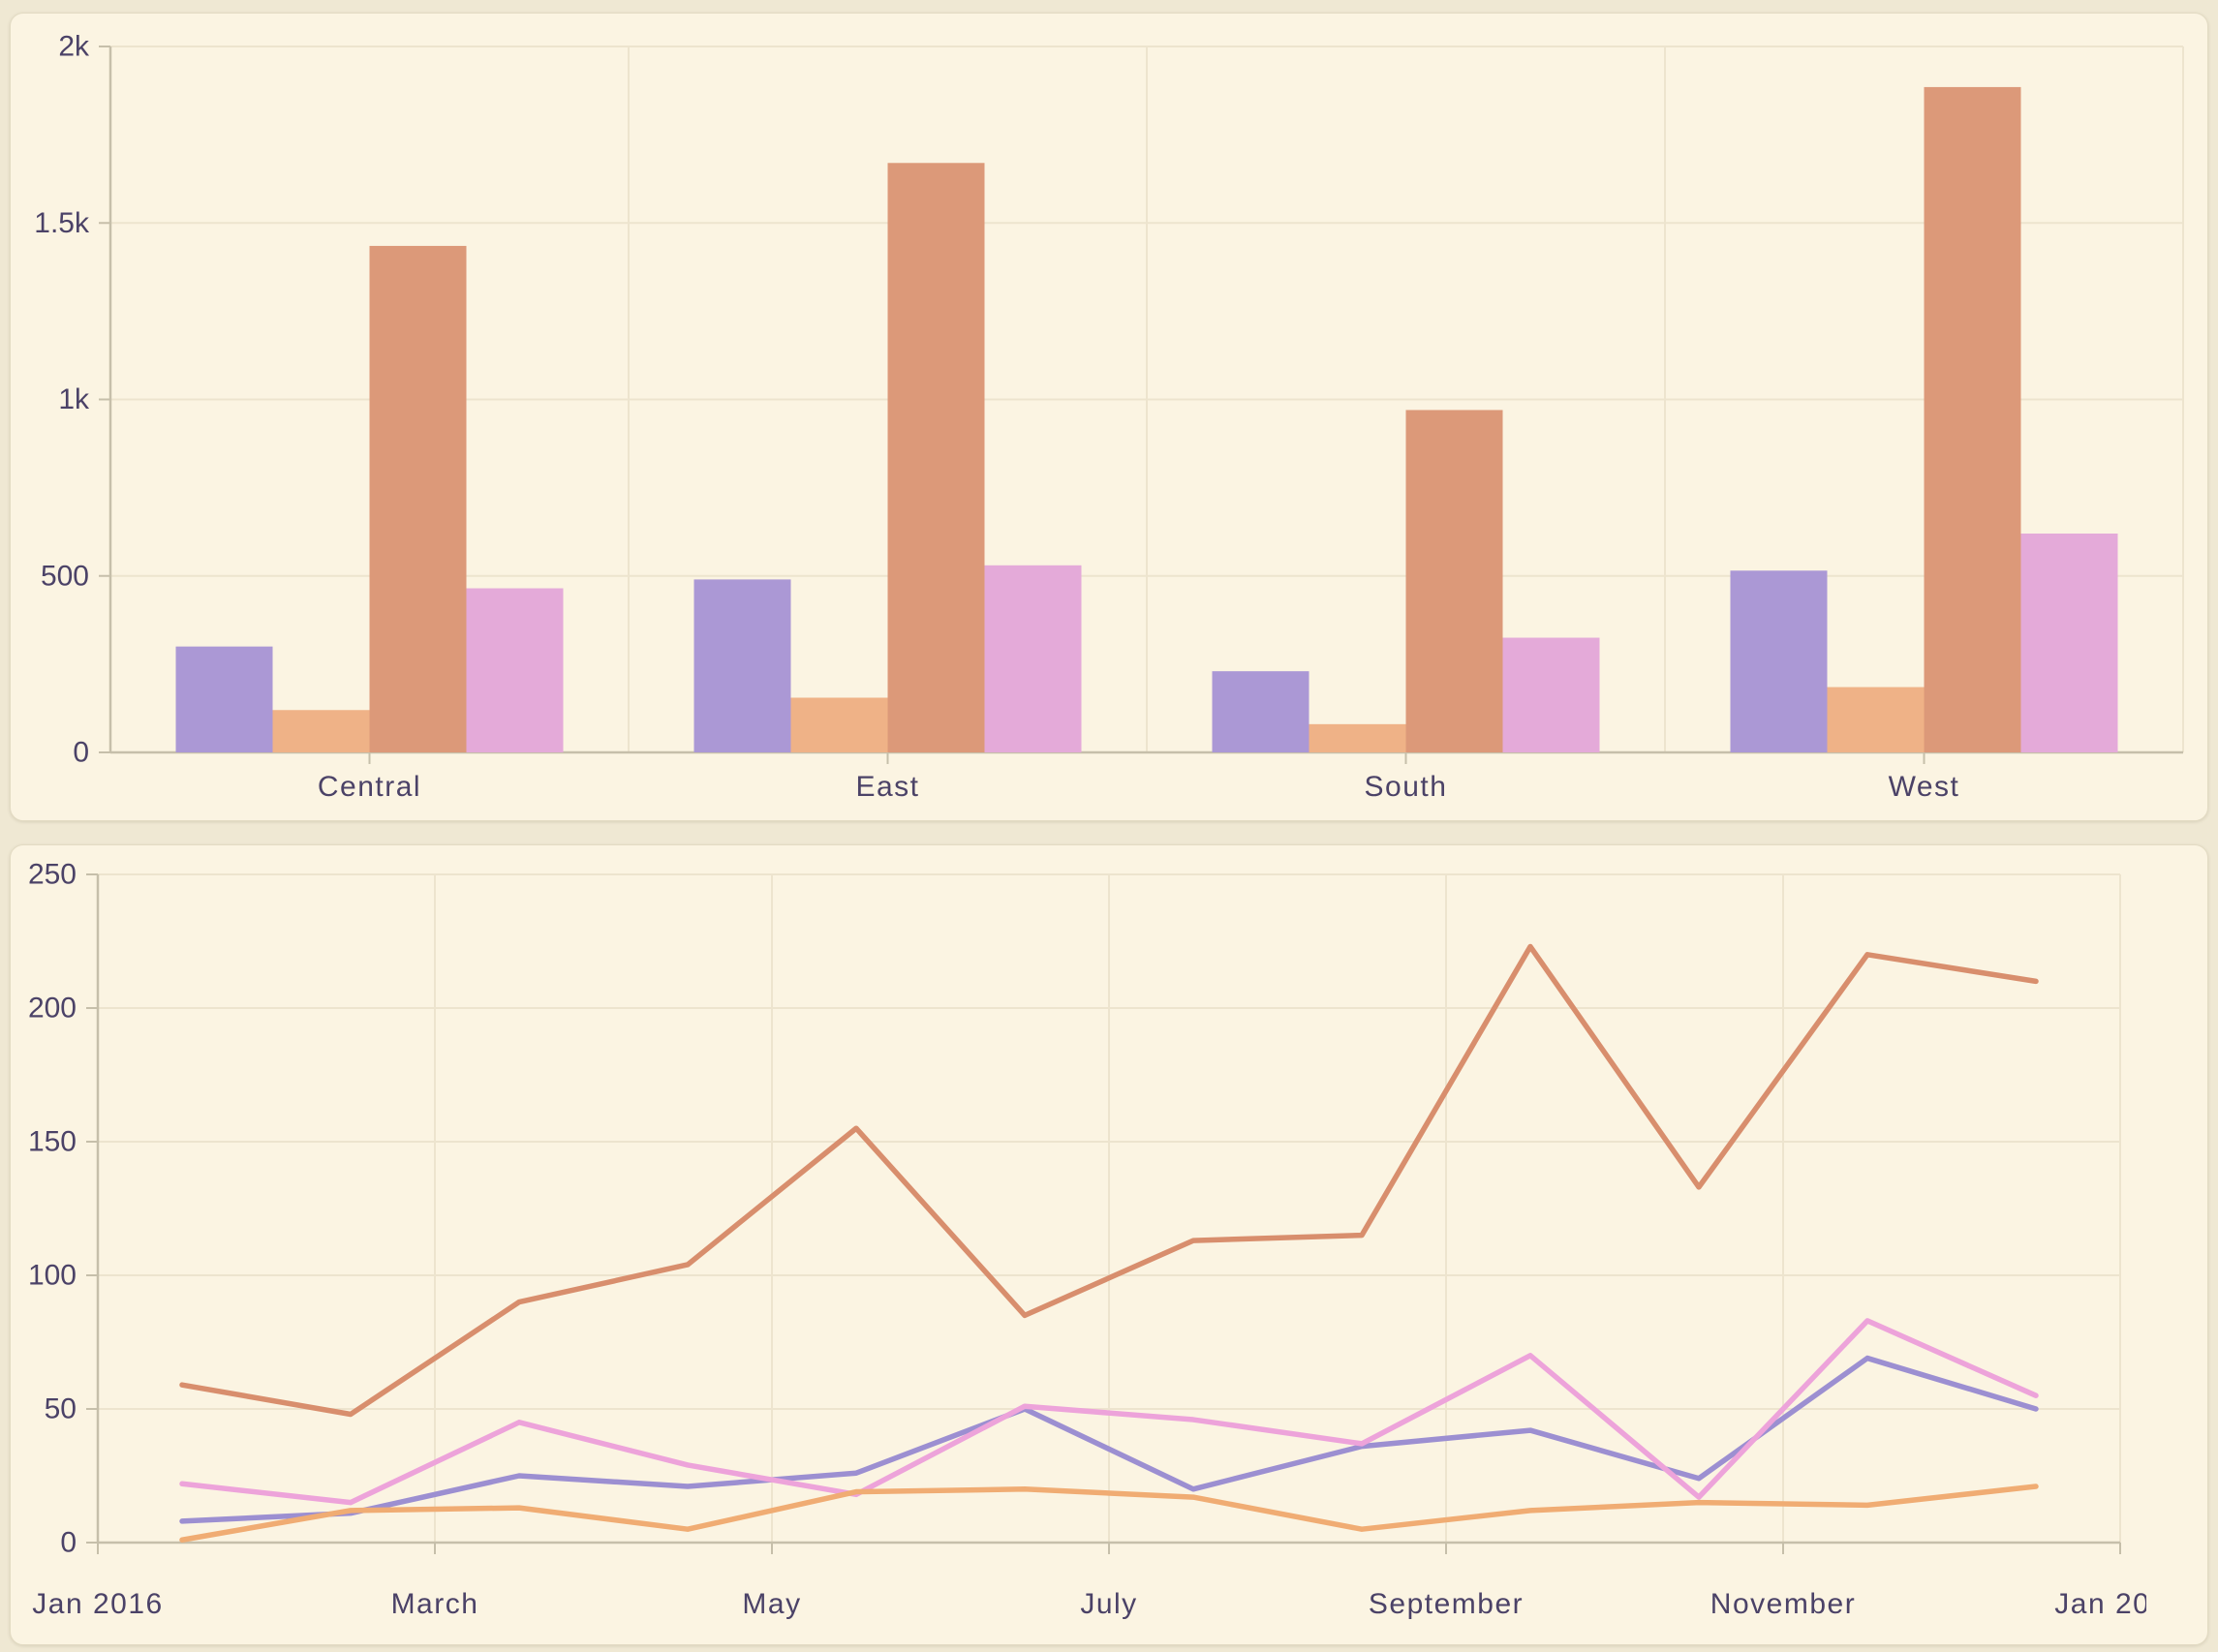  Describe the element at coordinates (61, 1409) in the screenshot. I see `y-tick-label: 50` at that location.